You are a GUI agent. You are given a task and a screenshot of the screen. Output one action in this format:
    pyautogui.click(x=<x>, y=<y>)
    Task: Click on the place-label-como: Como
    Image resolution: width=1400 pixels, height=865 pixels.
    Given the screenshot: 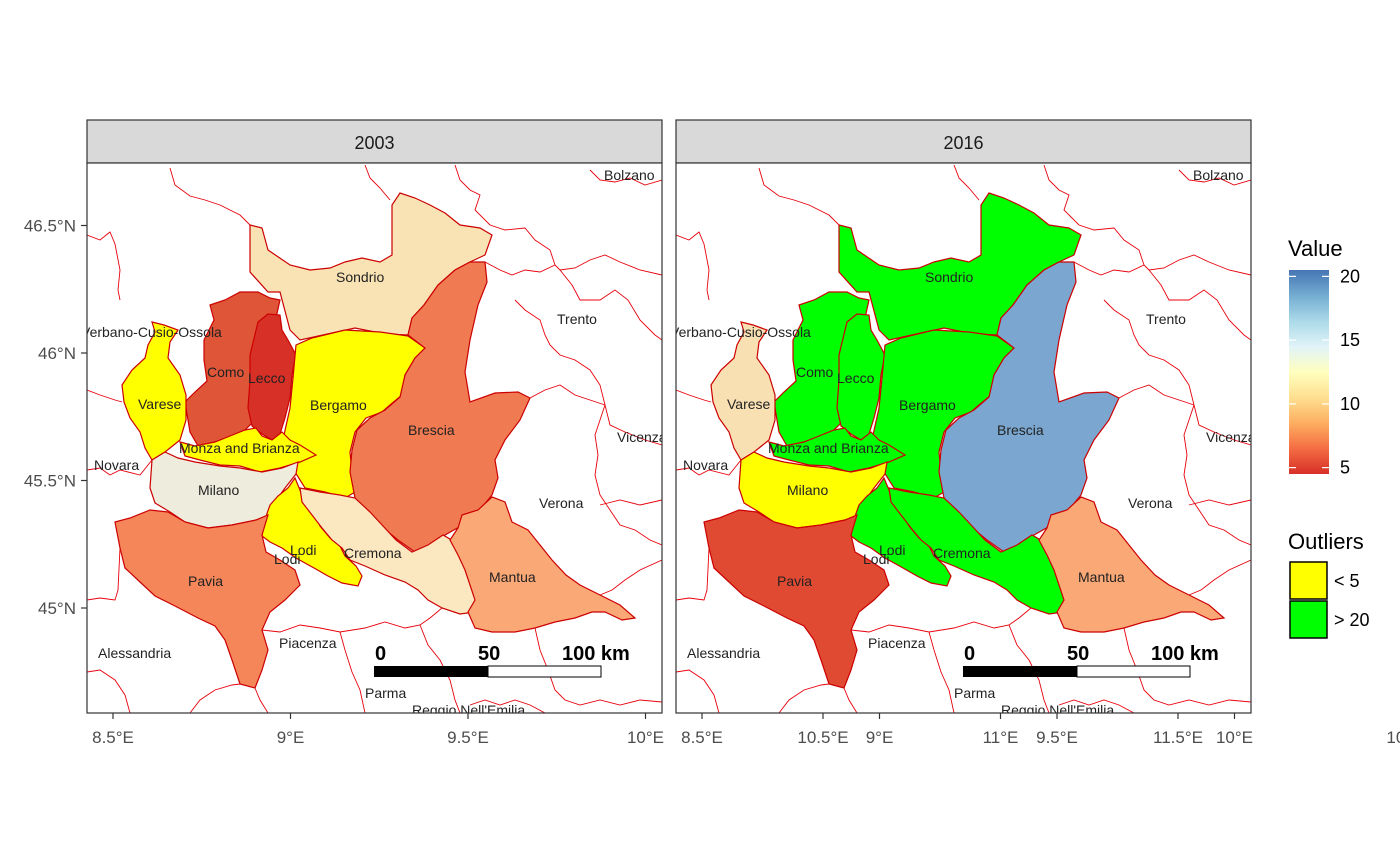 What is the action you would take?
    pyautogui.click(x=815, y=372)
    